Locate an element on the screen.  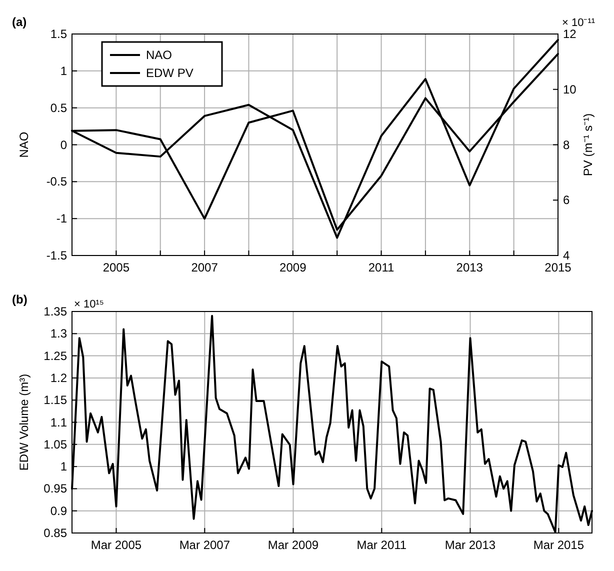
x-tick-label: 2015 is located at coordinates (558, 267).